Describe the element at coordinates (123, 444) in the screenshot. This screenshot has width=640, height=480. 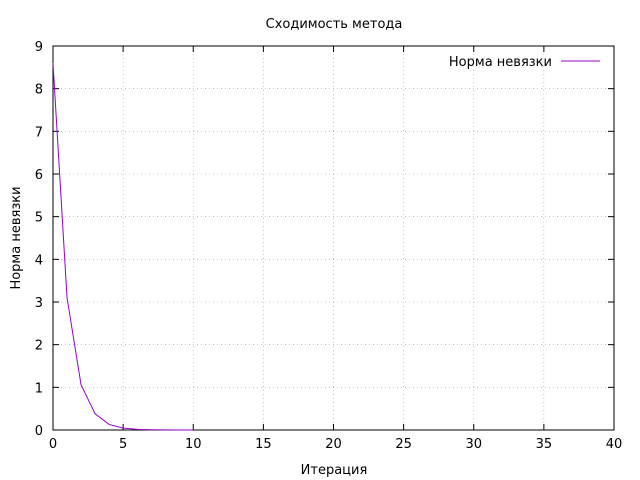
I see `x-tick-label: 5` at that location.